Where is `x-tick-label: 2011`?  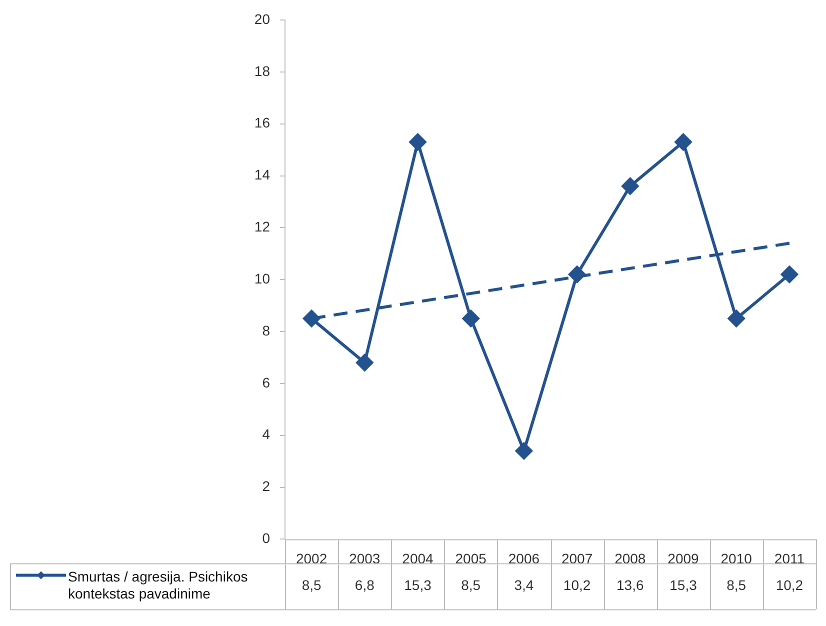
x-tick-label: 2011 is located at coordinates (789, 558).